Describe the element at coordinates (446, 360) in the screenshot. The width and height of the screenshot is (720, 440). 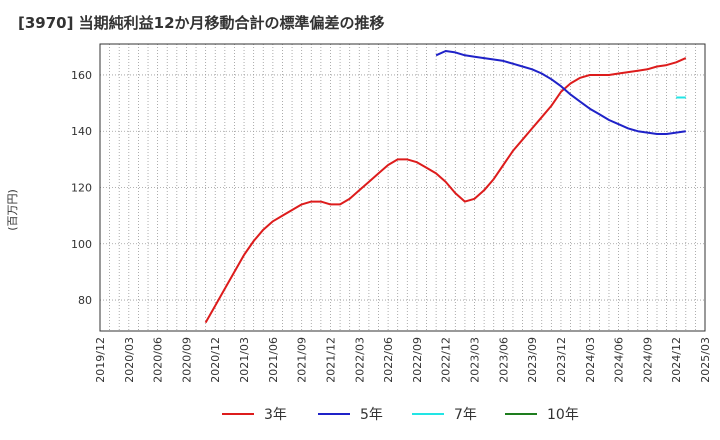
I see `x-tick-label: 2022/12` at that location.